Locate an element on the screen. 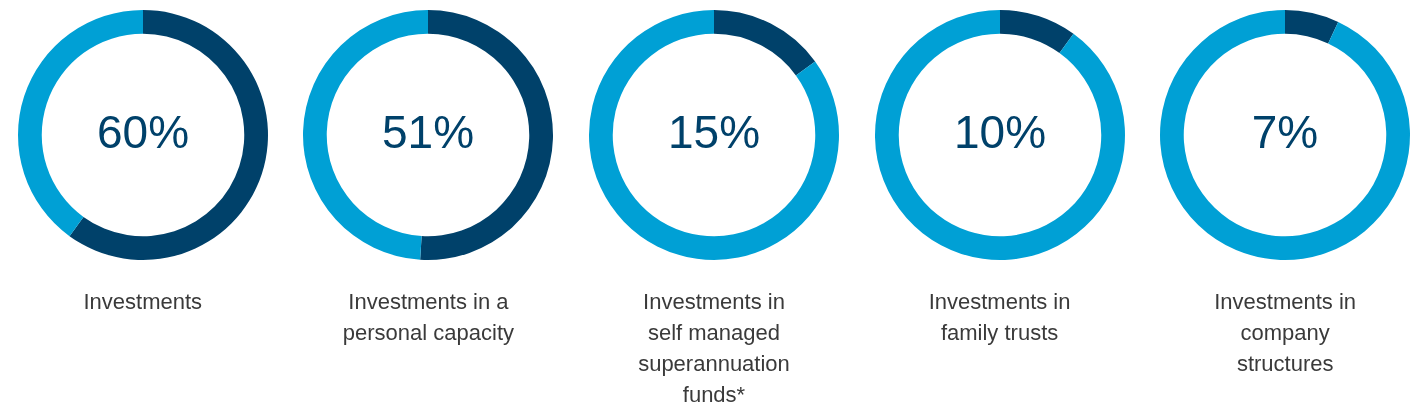 This screenshot has height=414, width=1428. text: Investments in a personal capacity is located at coordinates (428, 317).